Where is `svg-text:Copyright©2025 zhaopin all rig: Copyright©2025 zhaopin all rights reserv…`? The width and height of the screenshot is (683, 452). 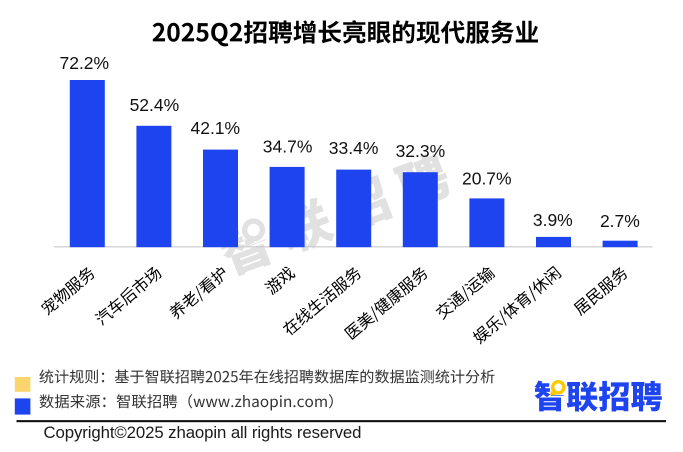 svg-text:Copyright©2025 zhaopin all rig: Copyright©2025 zhaopin all rights reserv… is located at coordinates (203, 432).